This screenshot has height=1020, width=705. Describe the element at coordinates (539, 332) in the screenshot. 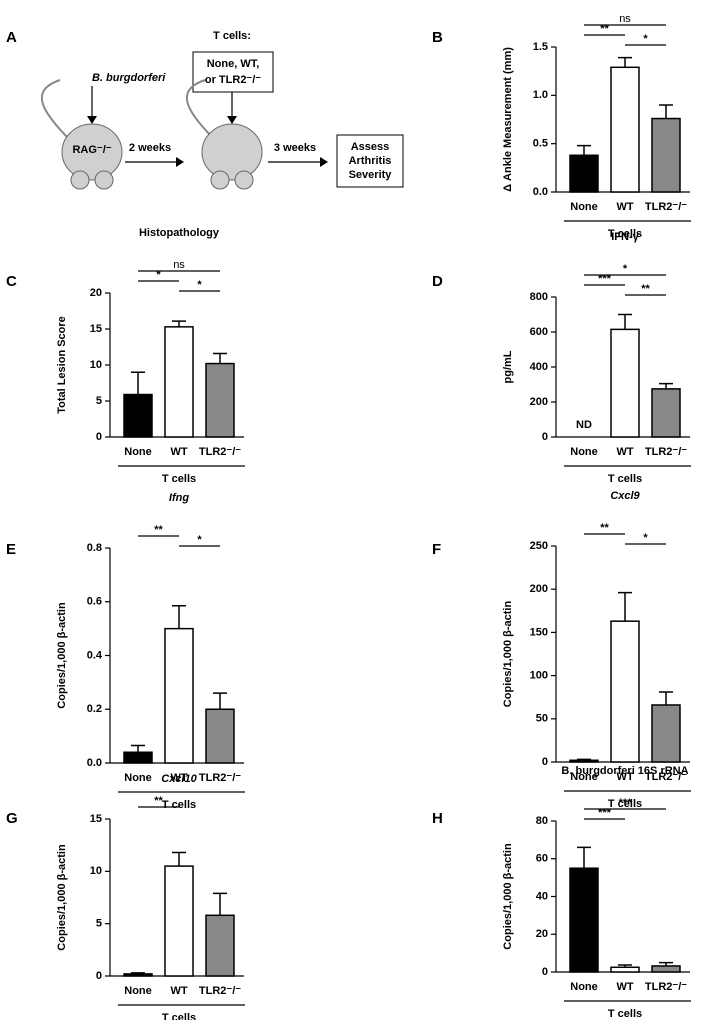

I see `y-tick-label: 600` at that location.